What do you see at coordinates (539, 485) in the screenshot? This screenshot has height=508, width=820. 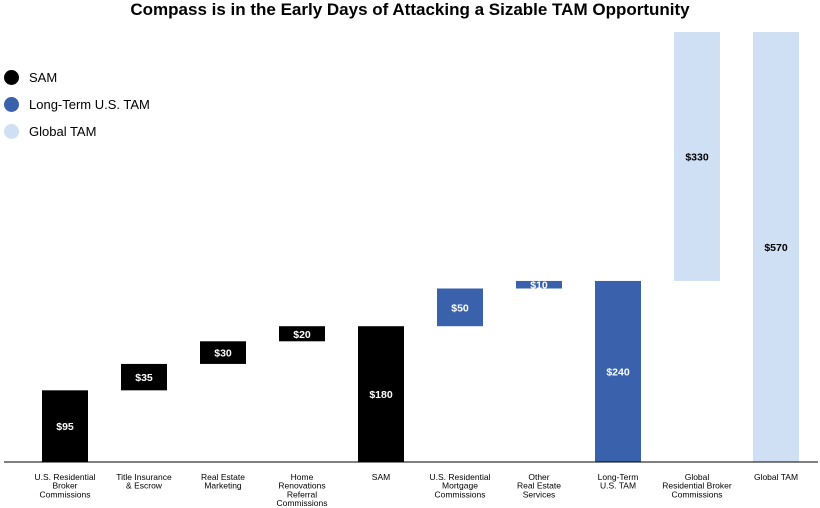 I see `category-label-other-real-estate-services: Other Real Estate Services` at bounding box center [539, 485].